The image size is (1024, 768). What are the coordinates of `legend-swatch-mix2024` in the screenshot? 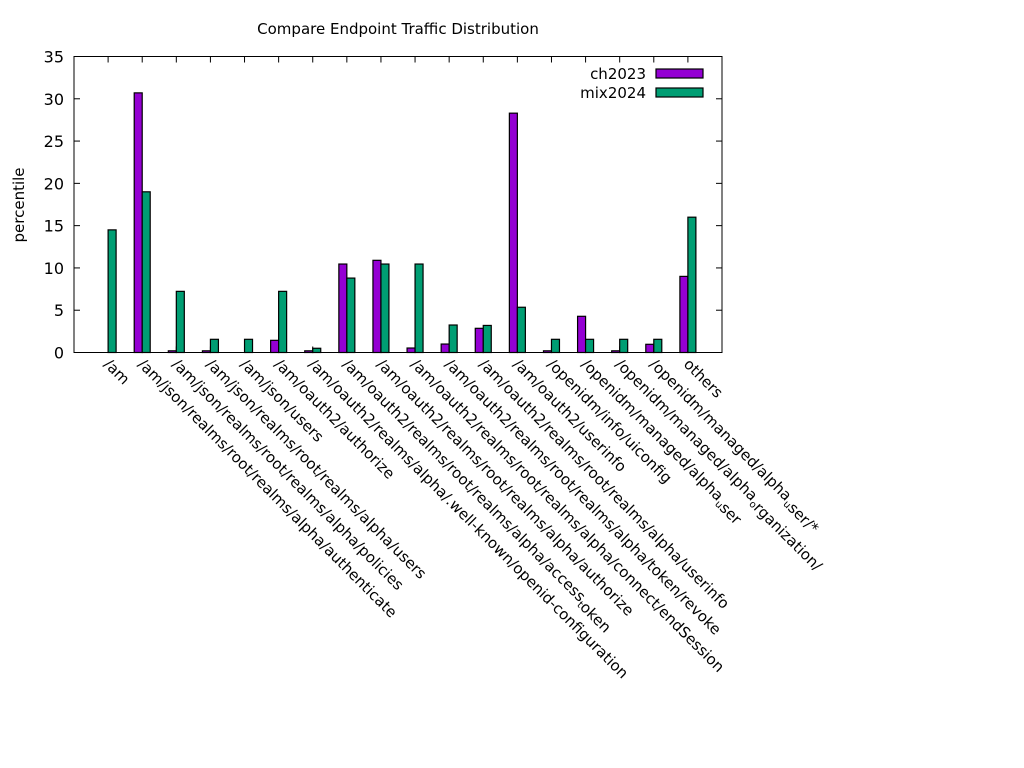 It's located at (679, 92).